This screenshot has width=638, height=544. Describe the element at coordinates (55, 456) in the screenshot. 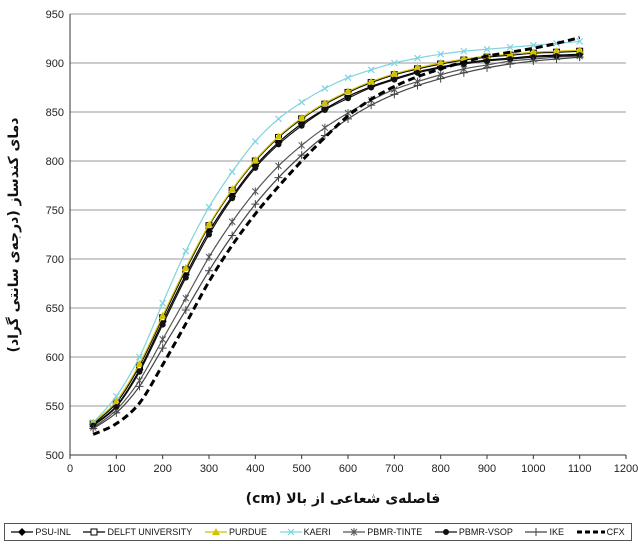

I see `y-tick-label: 500` at that location.